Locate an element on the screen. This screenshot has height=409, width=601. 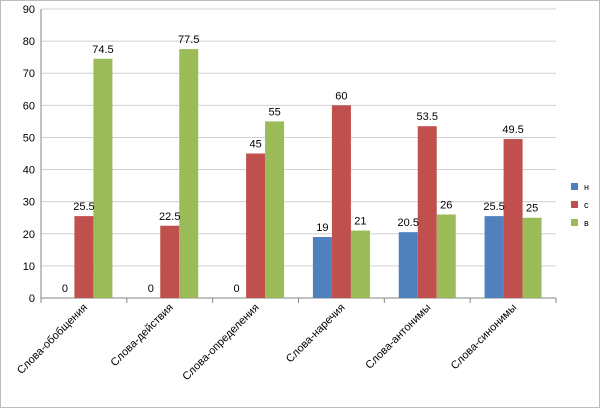
data-label: 21 is located at coordinates (360, 222).